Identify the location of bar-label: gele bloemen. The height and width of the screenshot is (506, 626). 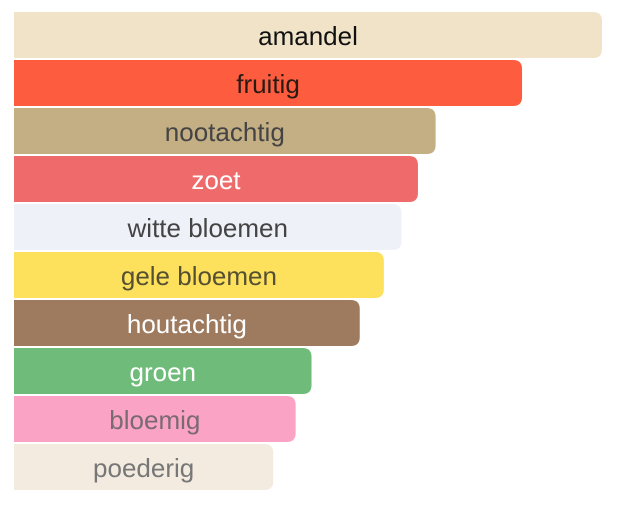
(199, 276).